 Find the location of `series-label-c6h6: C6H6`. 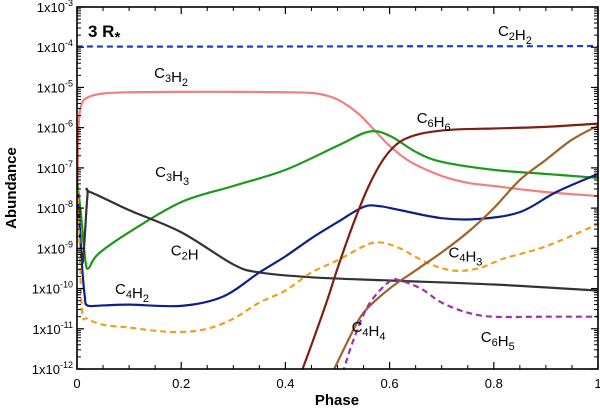

series-label-c6h6: C6H6 is located at coordinates (434, 122).